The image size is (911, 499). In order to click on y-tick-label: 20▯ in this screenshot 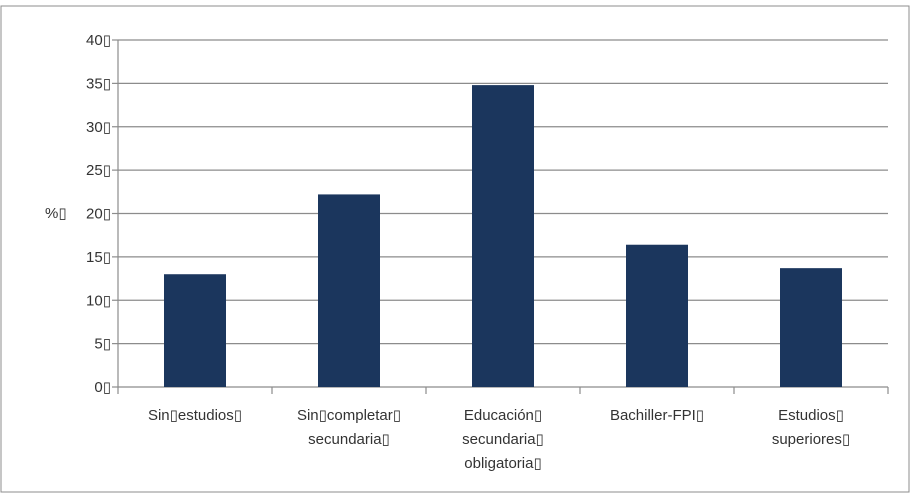, I will do `click(98, 214)`.